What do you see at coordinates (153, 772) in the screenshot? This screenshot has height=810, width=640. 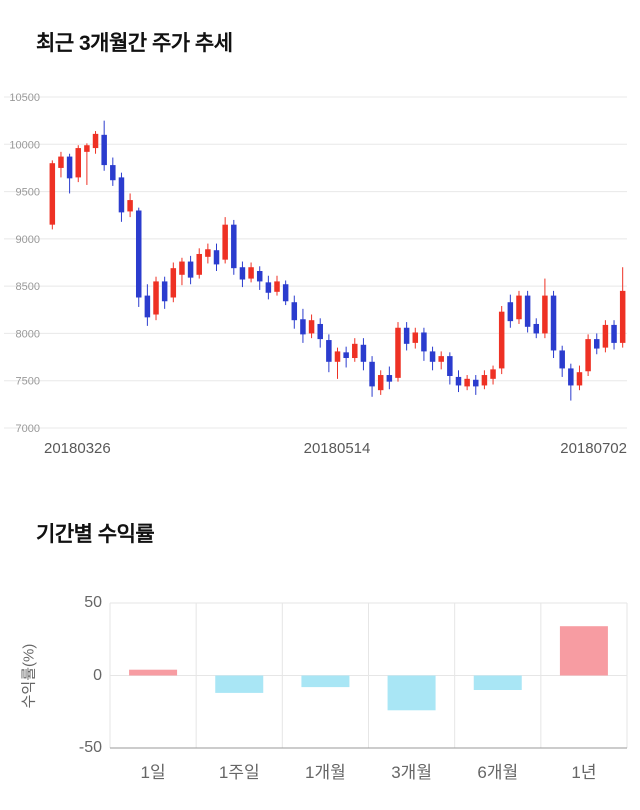 I see `bar-category-label: 1일` at bounding box center [153, 772].